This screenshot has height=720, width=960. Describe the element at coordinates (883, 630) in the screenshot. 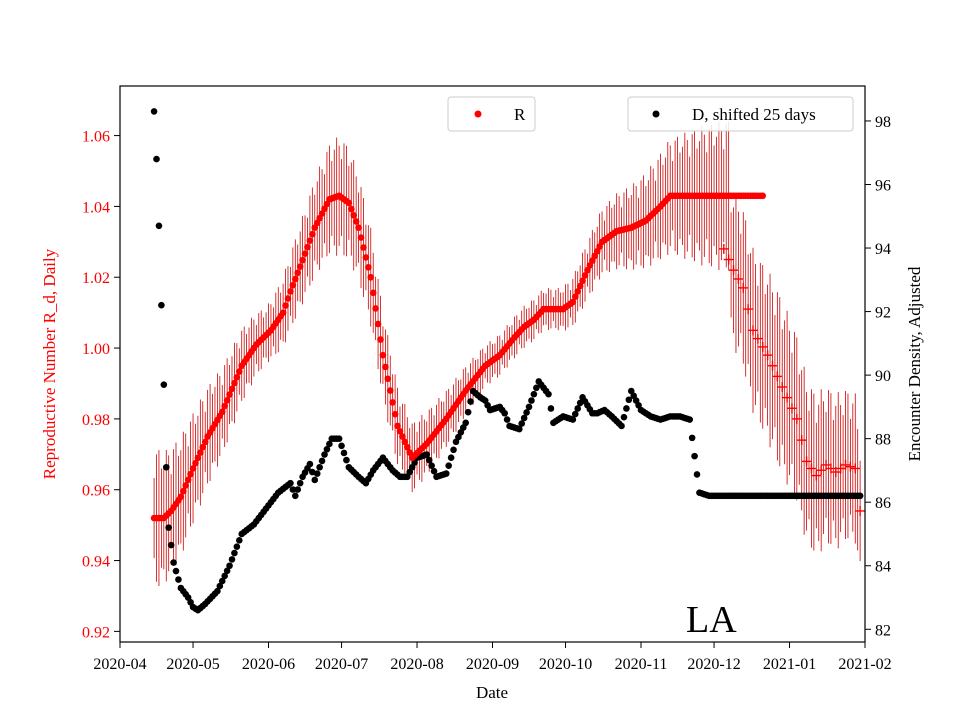

I see `right-y-tick-label: 82` at that location.